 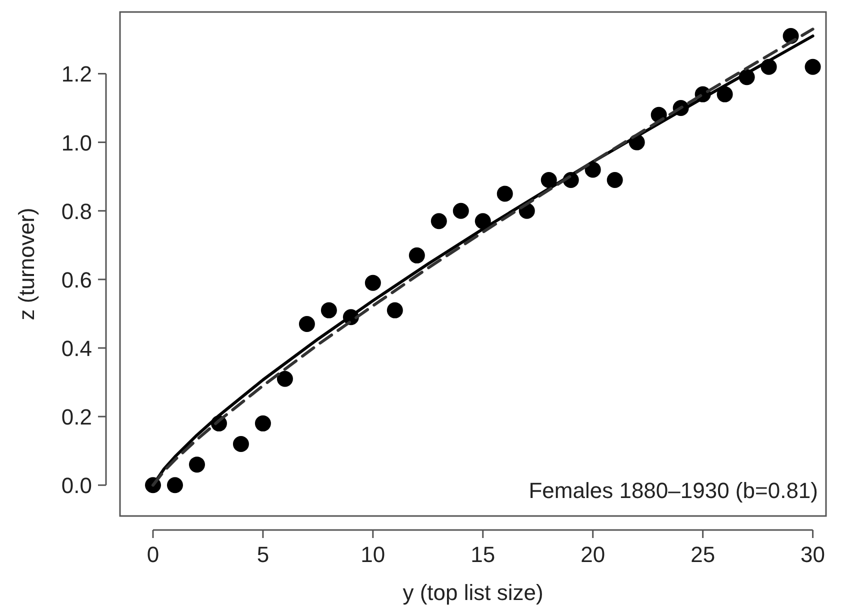 I want to click on y-tick-label: 0.6, so click(x=76, y=279).